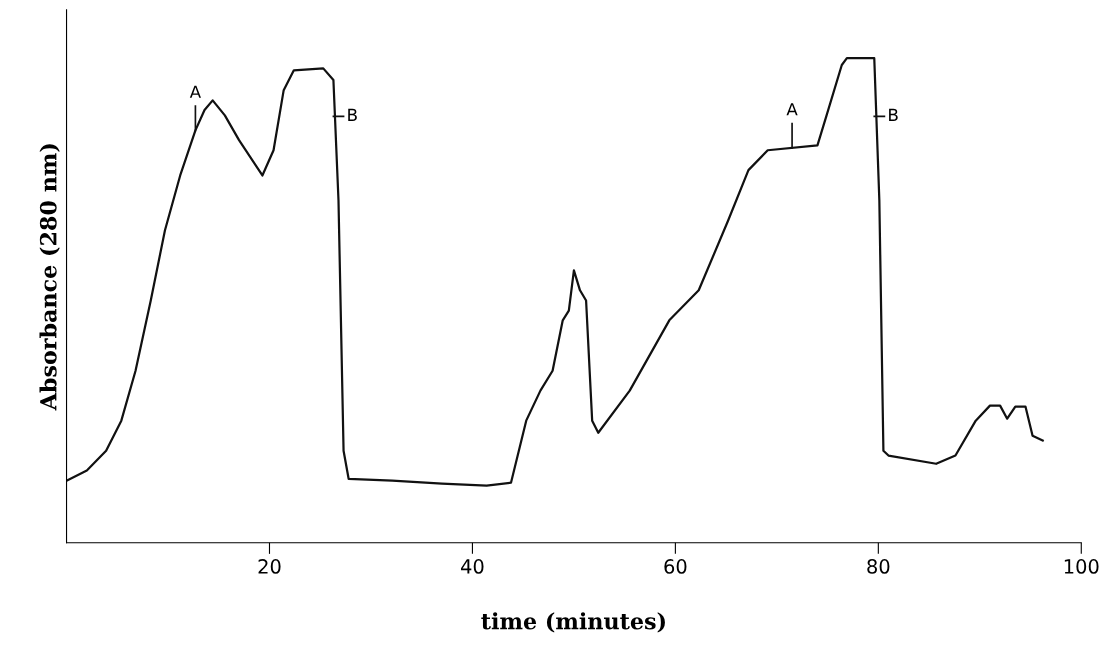 This screenshot has width=1109, height=650. Describe the element at coordinates (472, 566) in the screenshot. I see `x-tick-label: 40` at that location.